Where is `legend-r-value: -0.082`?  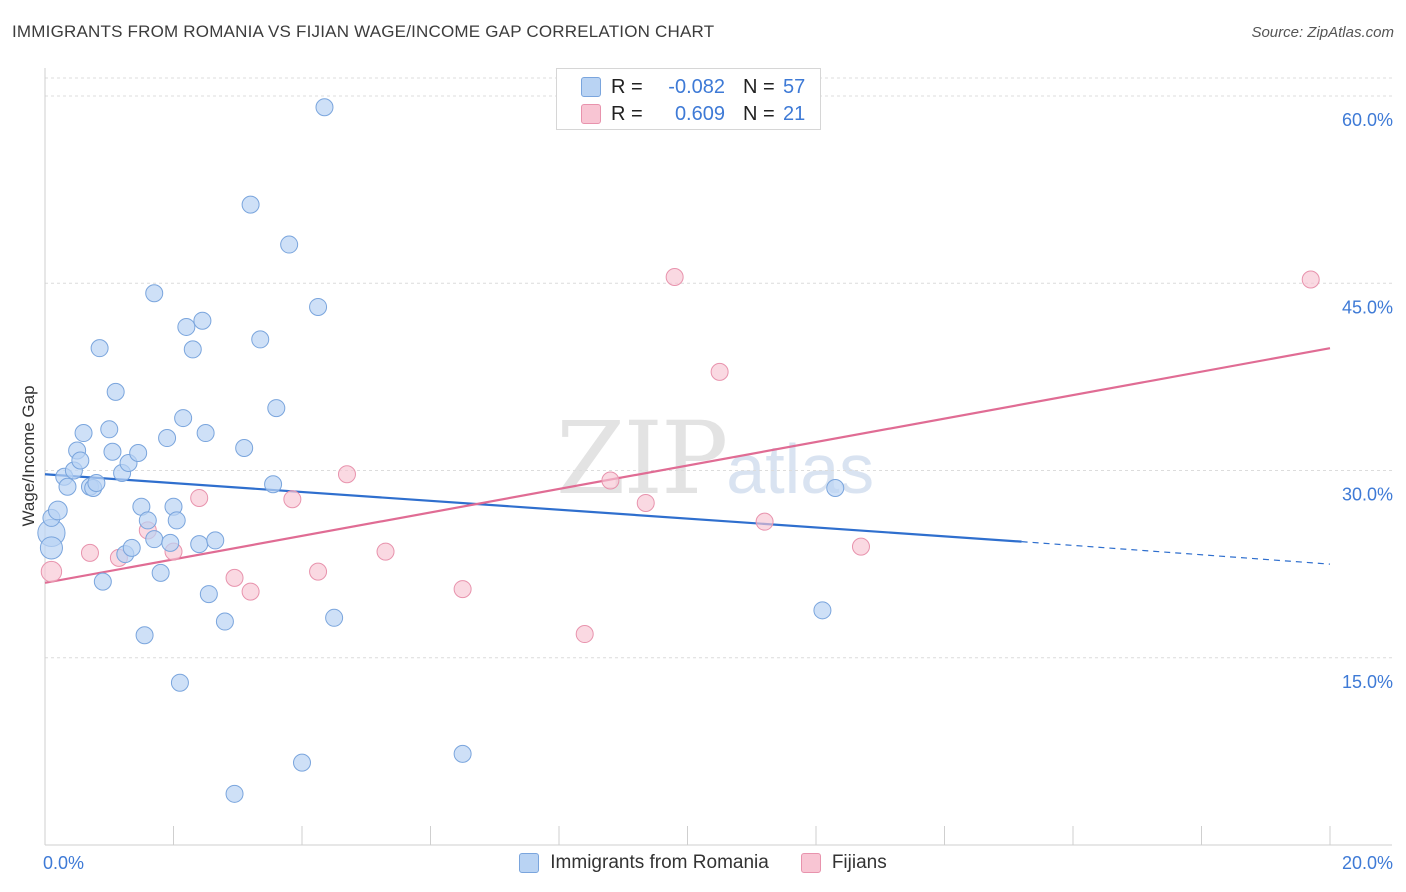 legend-r-value: -0.082 is located at coordinates (696, 86).